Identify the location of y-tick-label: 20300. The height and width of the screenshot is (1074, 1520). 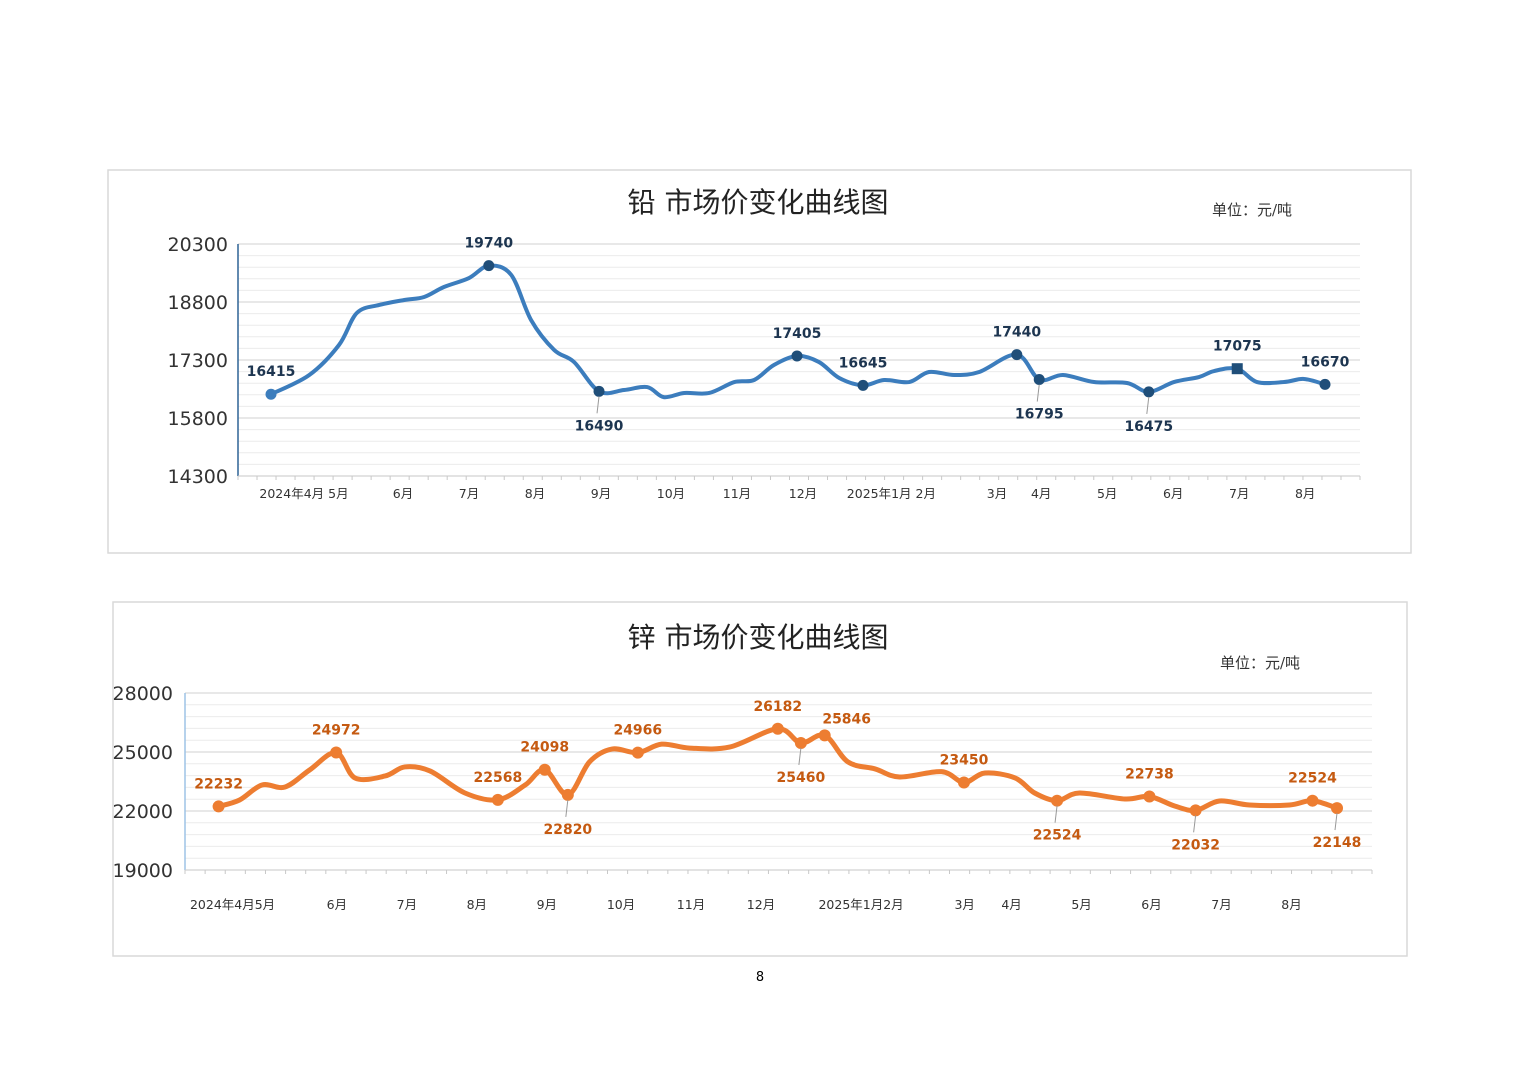
(198, 245).